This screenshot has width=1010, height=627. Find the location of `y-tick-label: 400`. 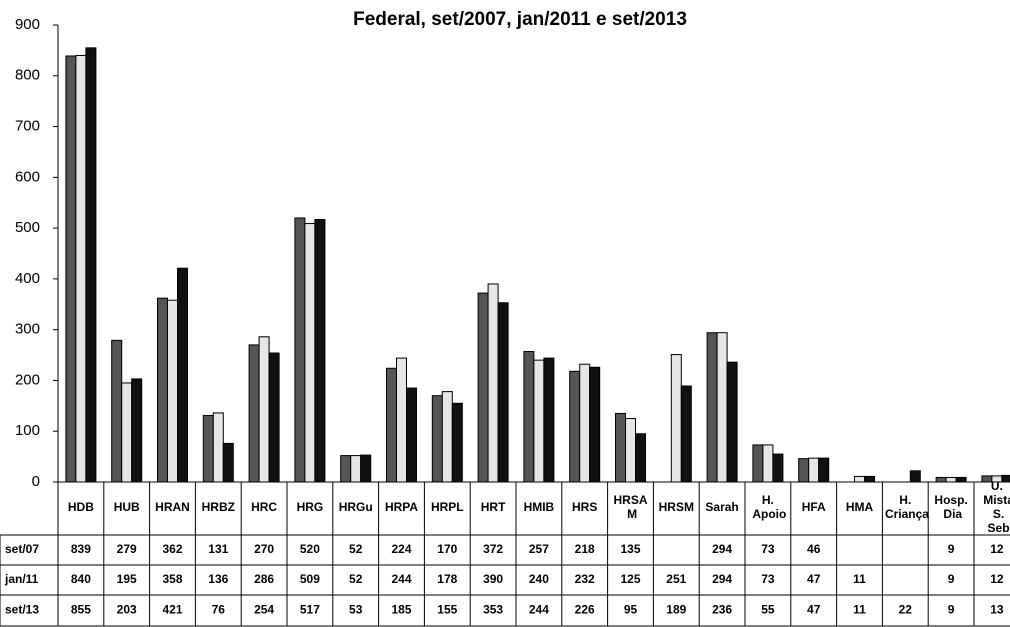

y-tick-label: 400 is located at coordinates (27, 278).